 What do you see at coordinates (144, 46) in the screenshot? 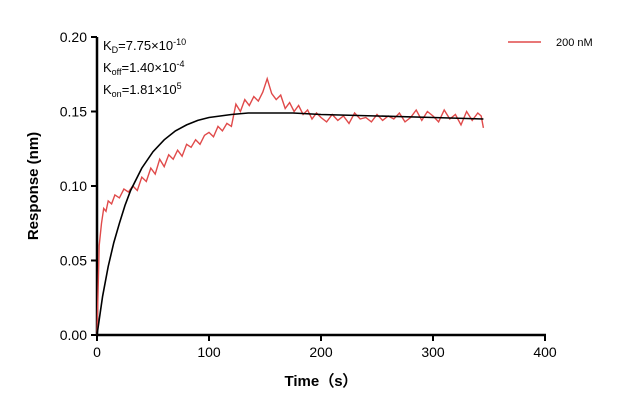
I see `annotation-kd: KD=7.75×10-10` at bounding box center [144, 46].